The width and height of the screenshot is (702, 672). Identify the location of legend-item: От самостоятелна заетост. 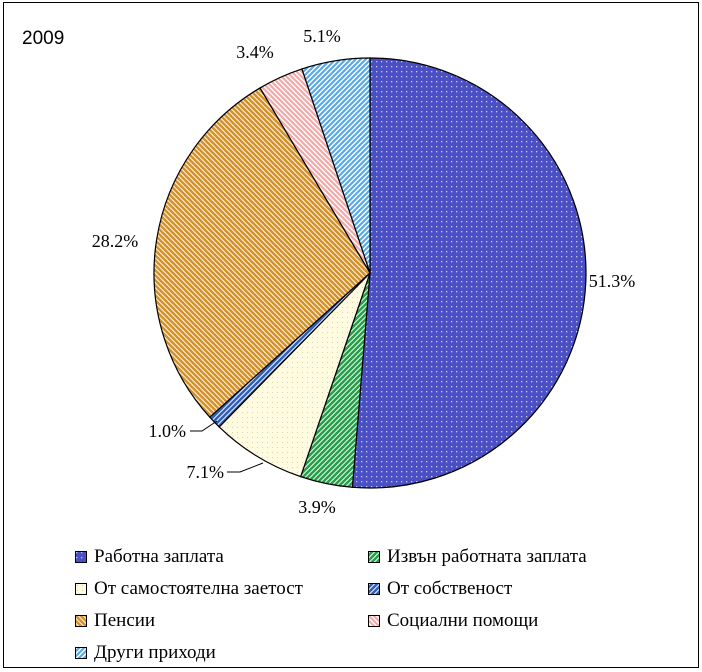
(189, 589).